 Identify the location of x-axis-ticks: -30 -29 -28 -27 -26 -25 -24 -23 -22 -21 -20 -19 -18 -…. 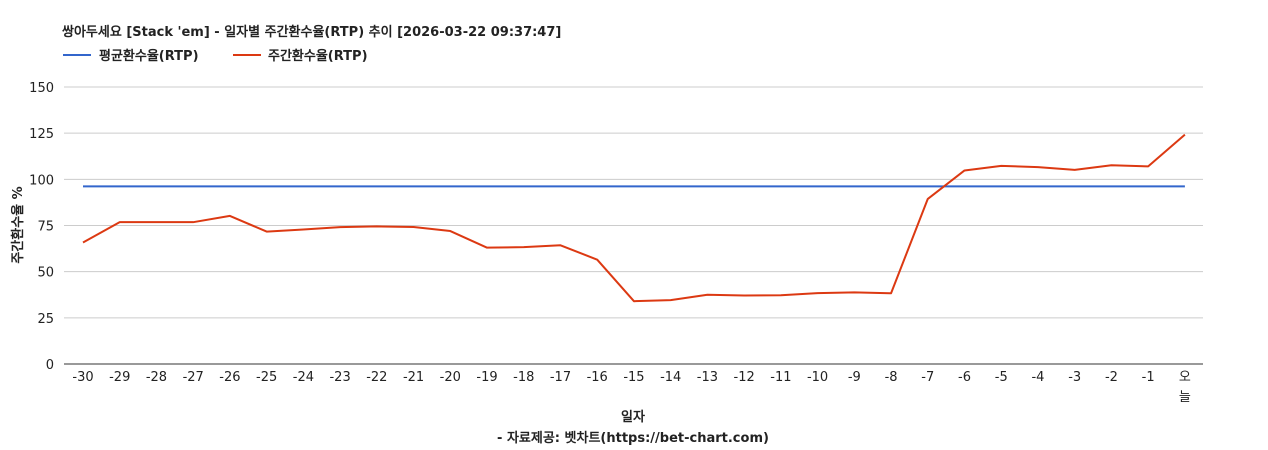
(631, 387).